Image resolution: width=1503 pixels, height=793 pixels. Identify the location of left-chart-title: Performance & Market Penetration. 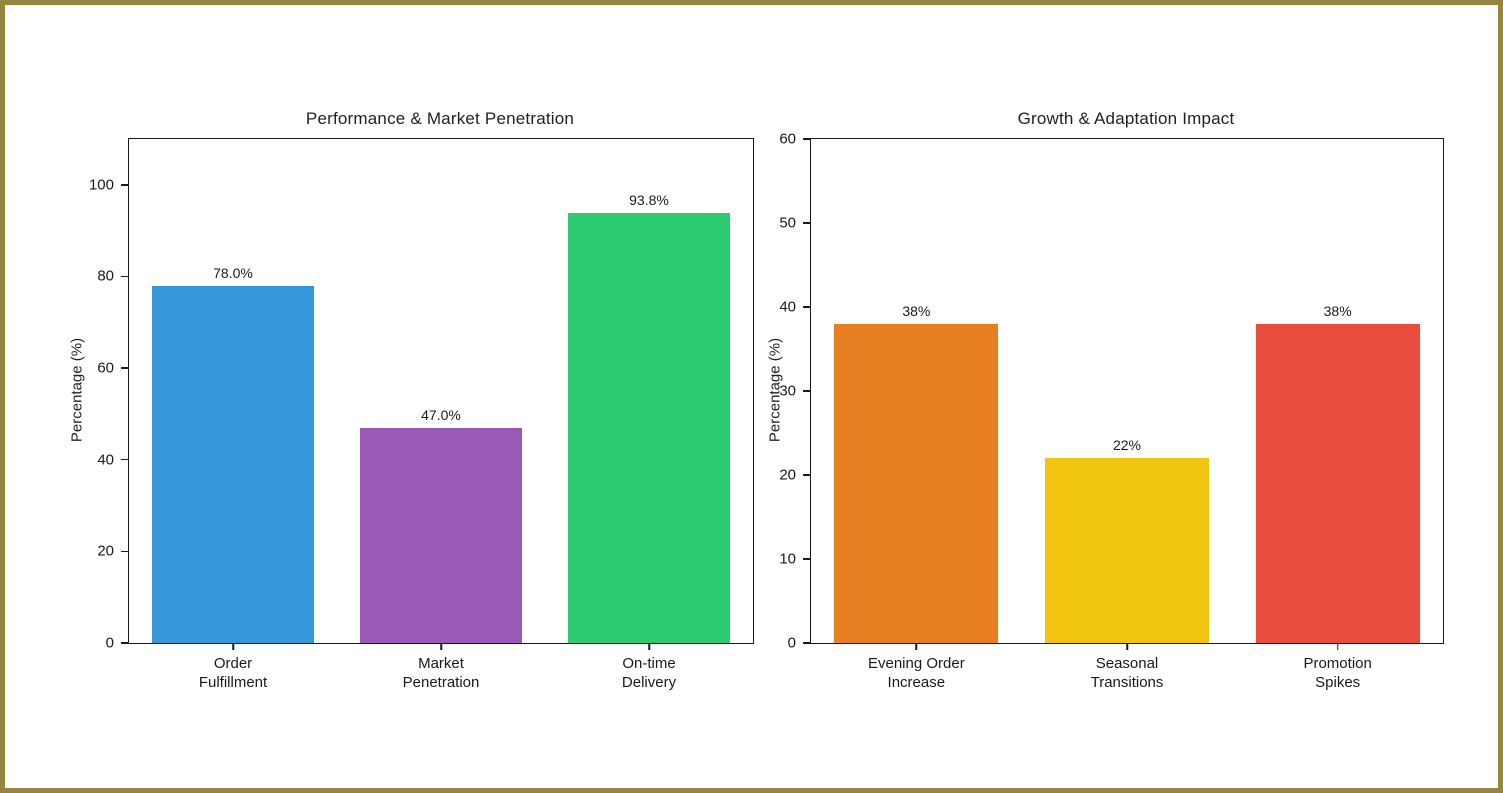
(440, 118).